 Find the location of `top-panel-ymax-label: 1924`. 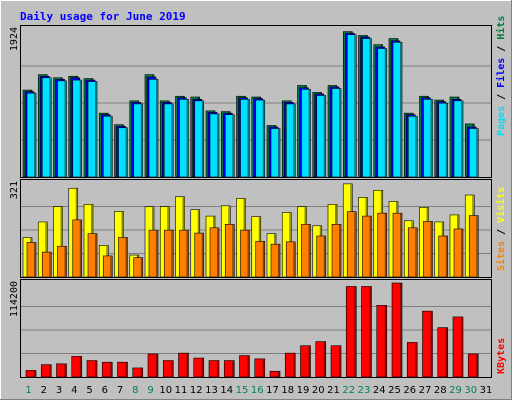

top-panel-ymax-label: 1924 is located at coordinates (14, 39).